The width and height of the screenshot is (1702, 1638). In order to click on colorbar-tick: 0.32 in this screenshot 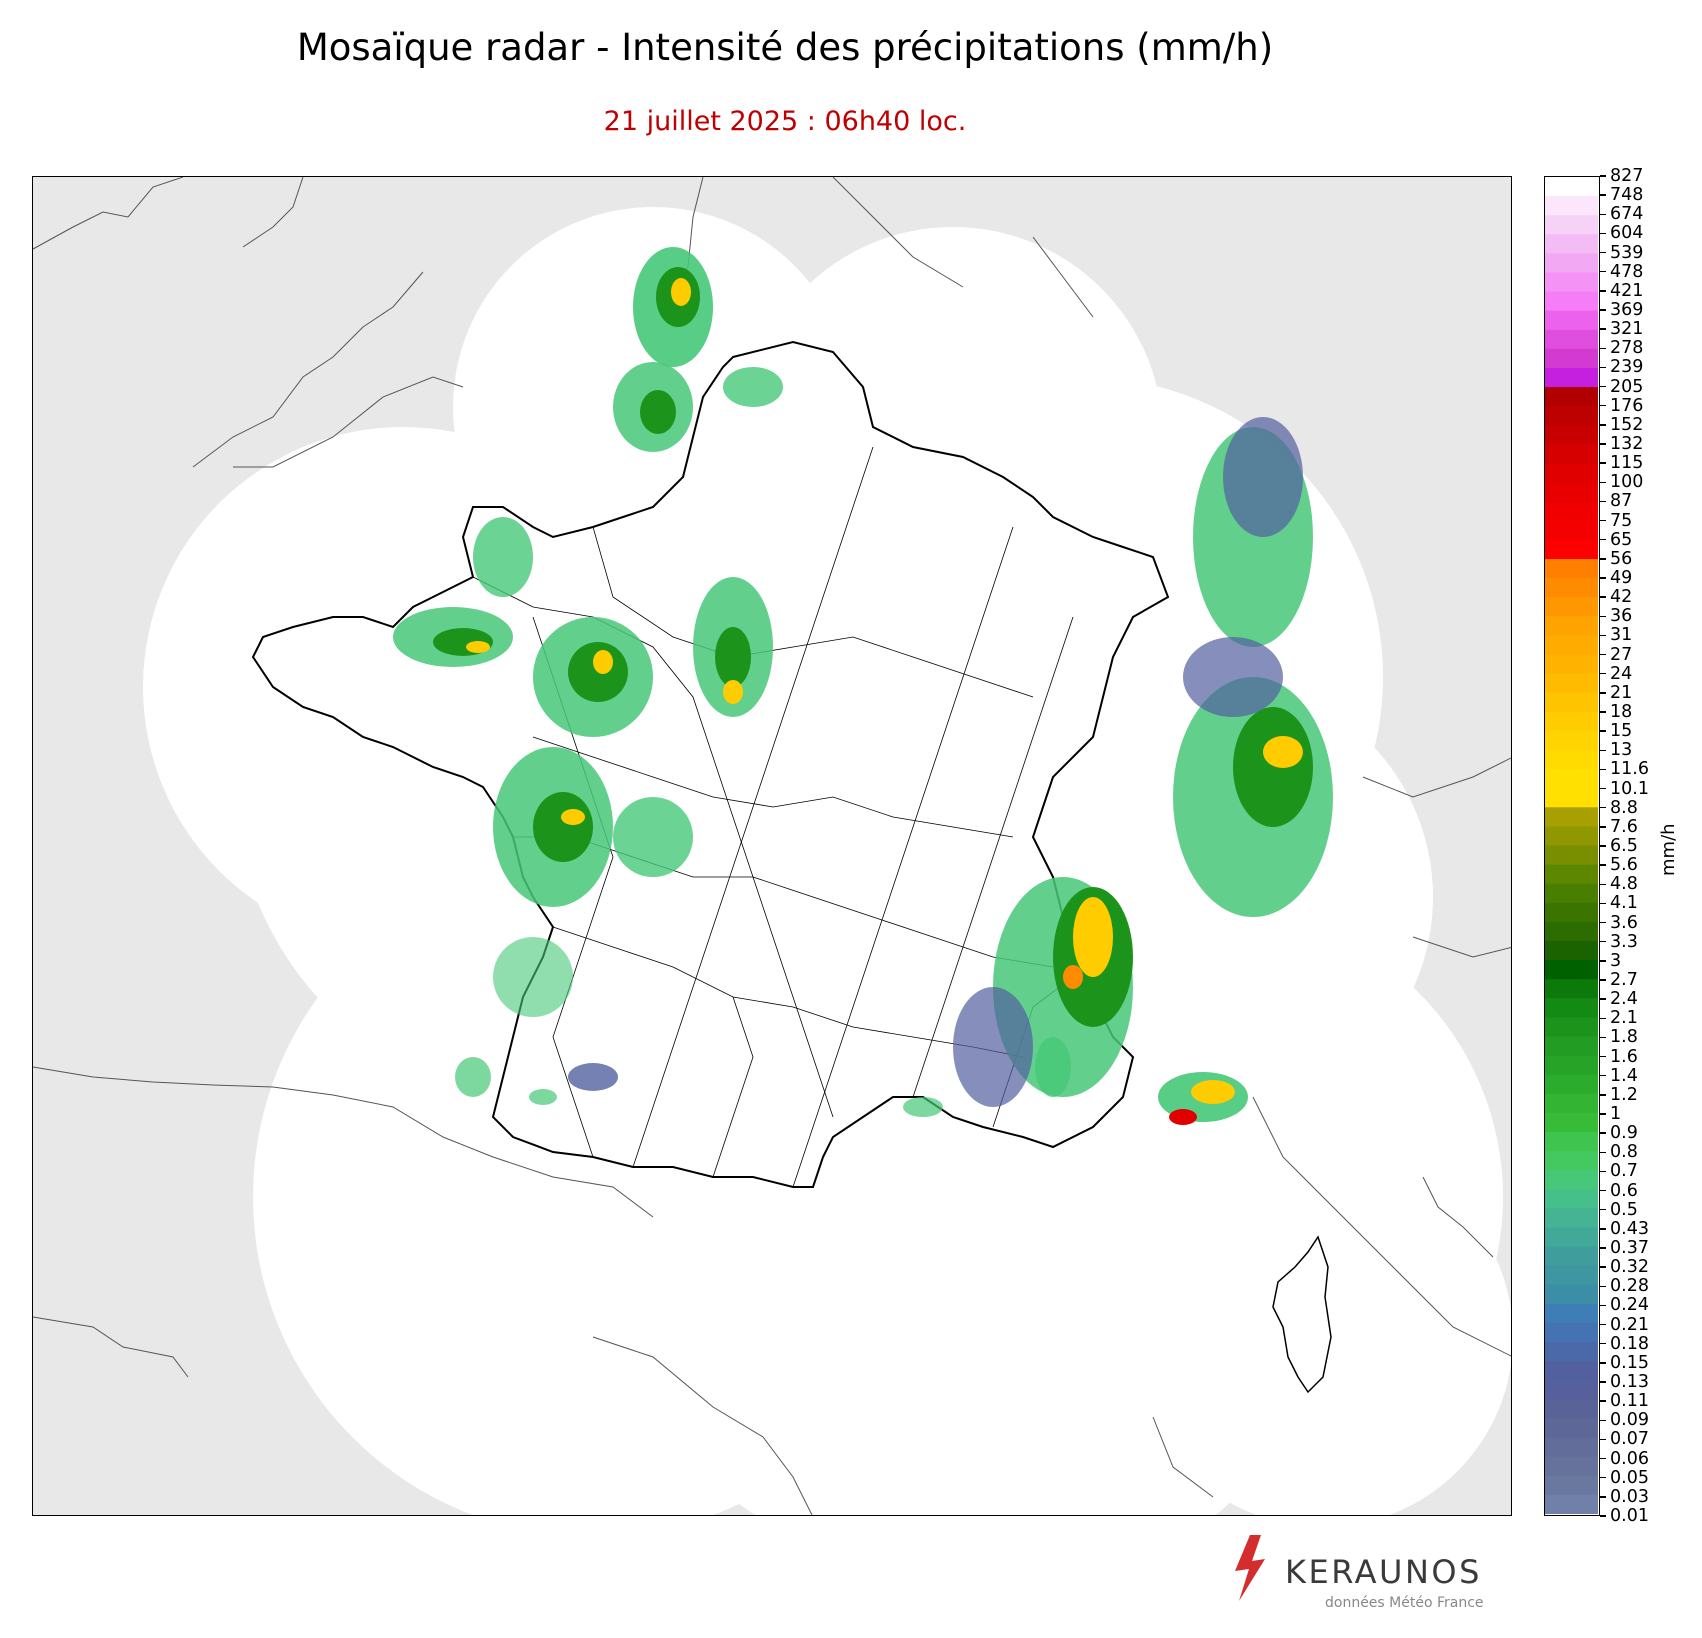, I will do `click(1624, 1267)`.